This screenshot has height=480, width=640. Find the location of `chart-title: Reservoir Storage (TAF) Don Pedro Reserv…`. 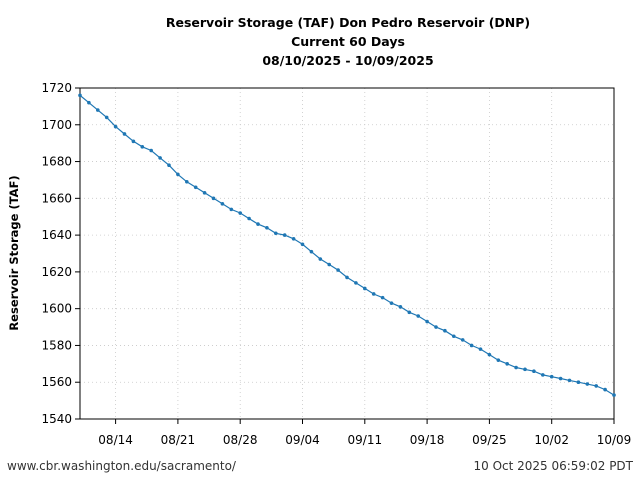

chart-title: Reservoir Storage (TAF) Don Pedro Reserv… is located at coordinates (348, 22).